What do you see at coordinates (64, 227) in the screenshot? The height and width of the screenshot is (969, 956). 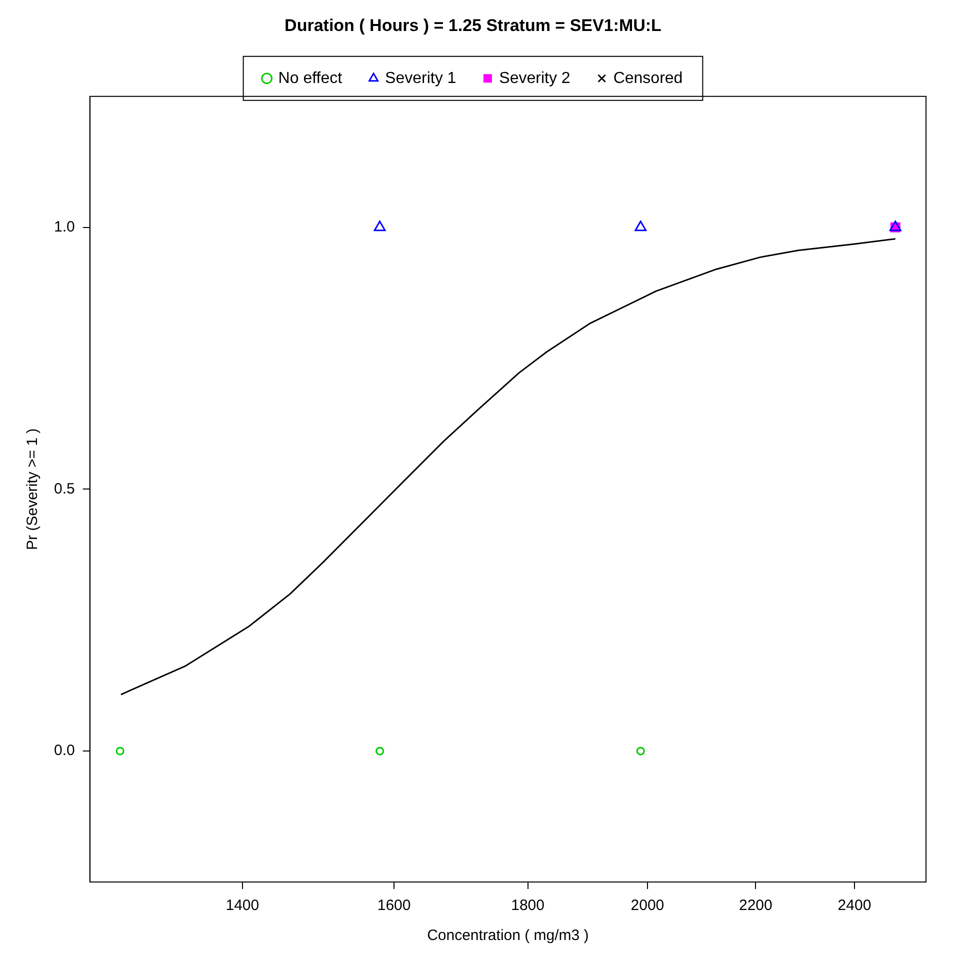 I see `y-tick-label: 1.0` at bounding box center [64, 227].